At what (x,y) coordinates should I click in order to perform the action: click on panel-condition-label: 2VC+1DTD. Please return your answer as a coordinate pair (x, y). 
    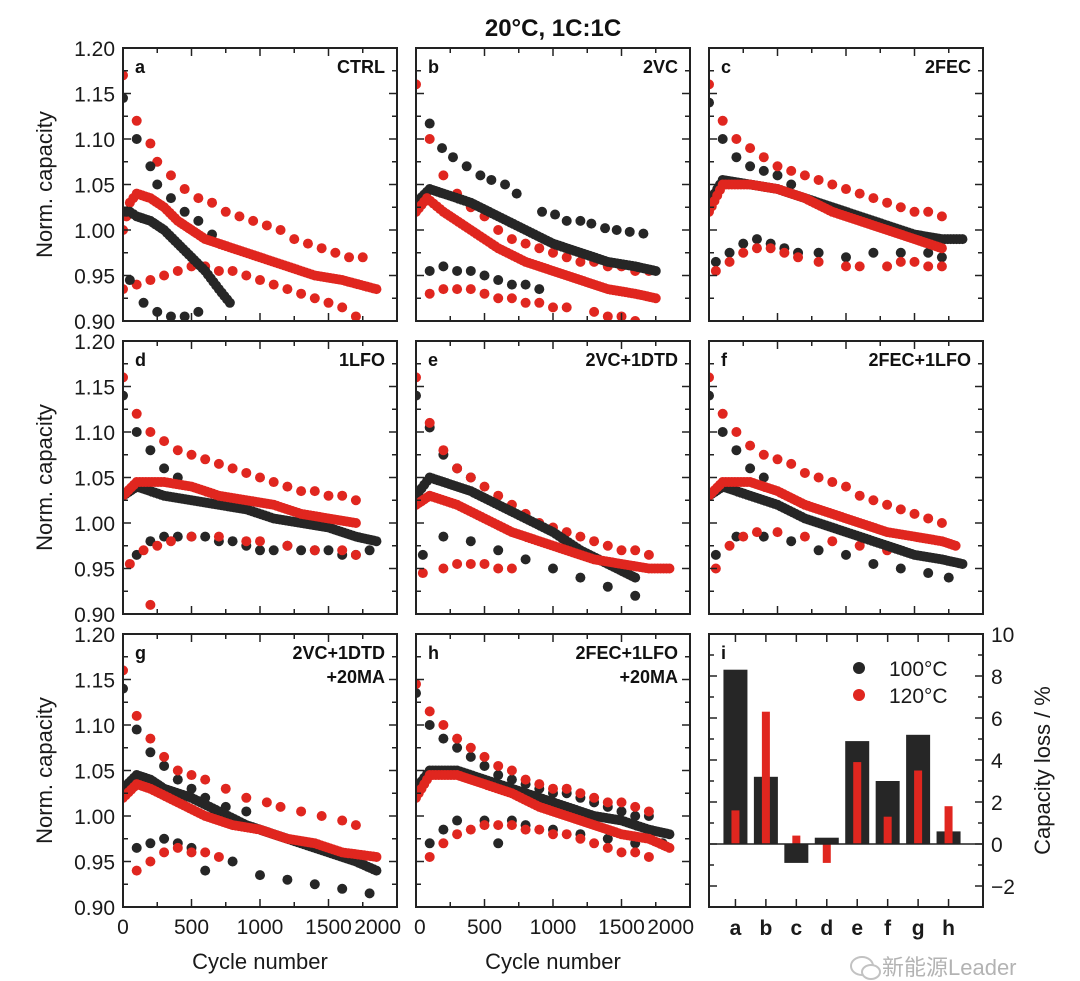
    Looking at the image, I should click on (631, 360).